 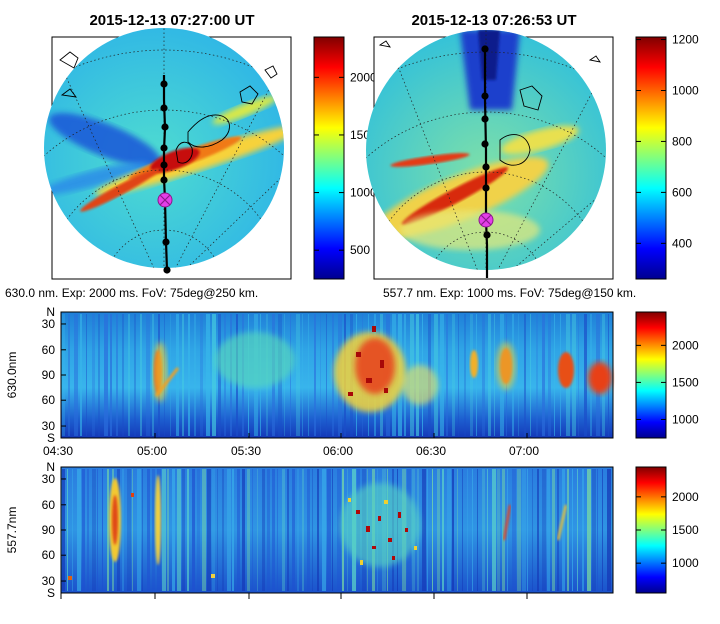 I want to click on right-map-colorbar-tick-label: 1000, so click(x=685, y=90).